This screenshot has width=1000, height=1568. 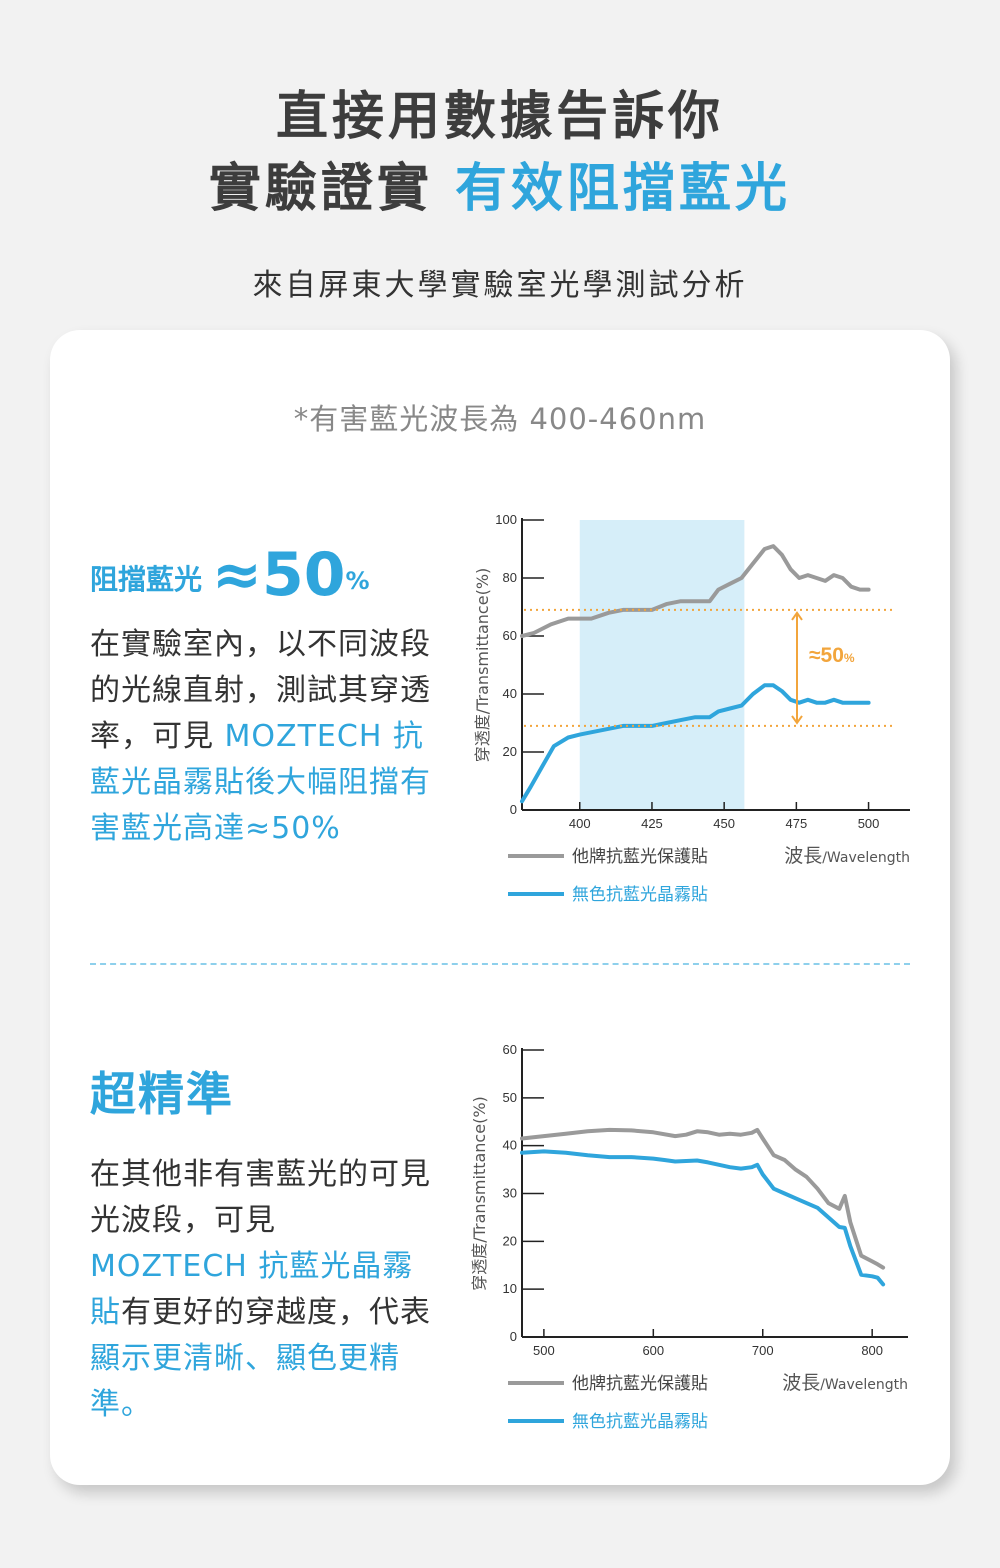 I want to click on x-tick-label-800: 800, so click(x=872, y=1350).